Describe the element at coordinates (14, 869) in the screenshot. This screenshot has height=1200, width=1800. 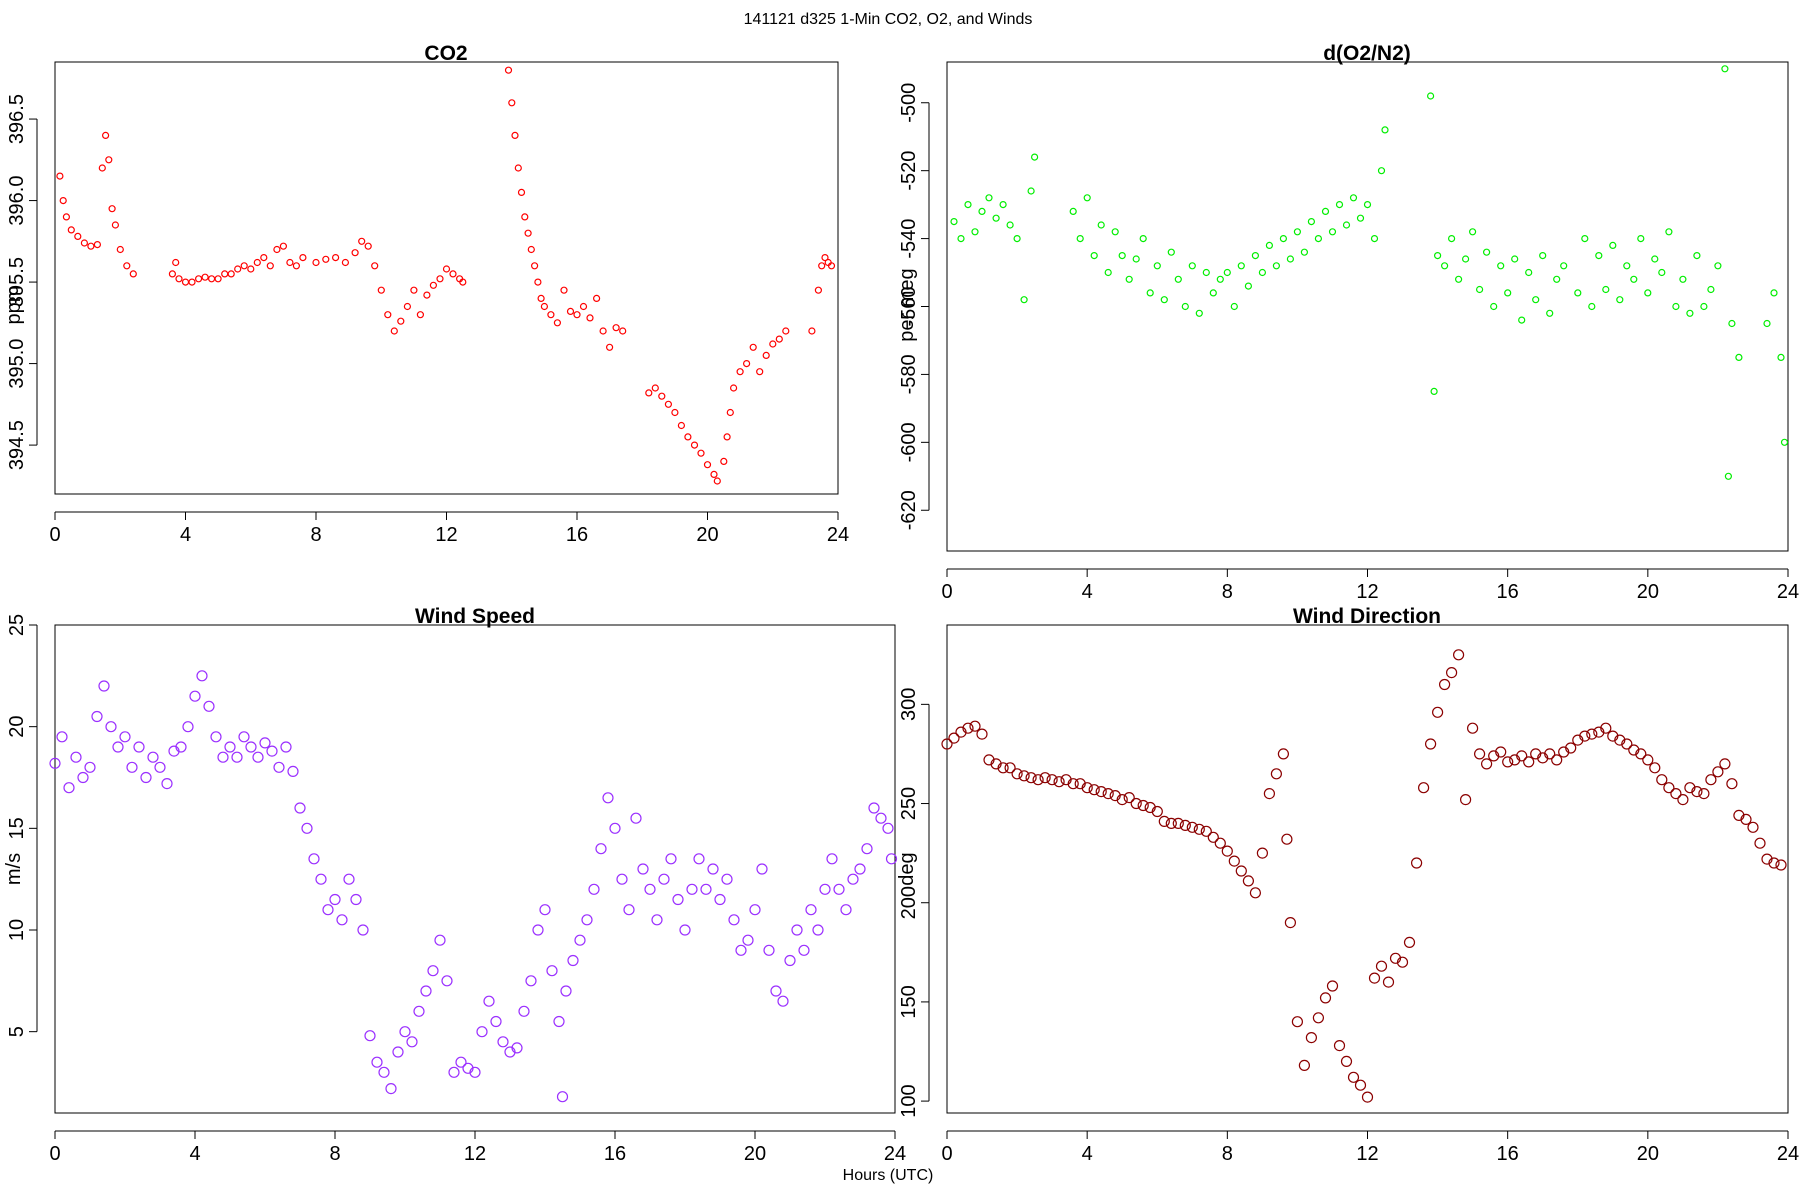
I see `wind-speed-ylabel: m/s` at that location.